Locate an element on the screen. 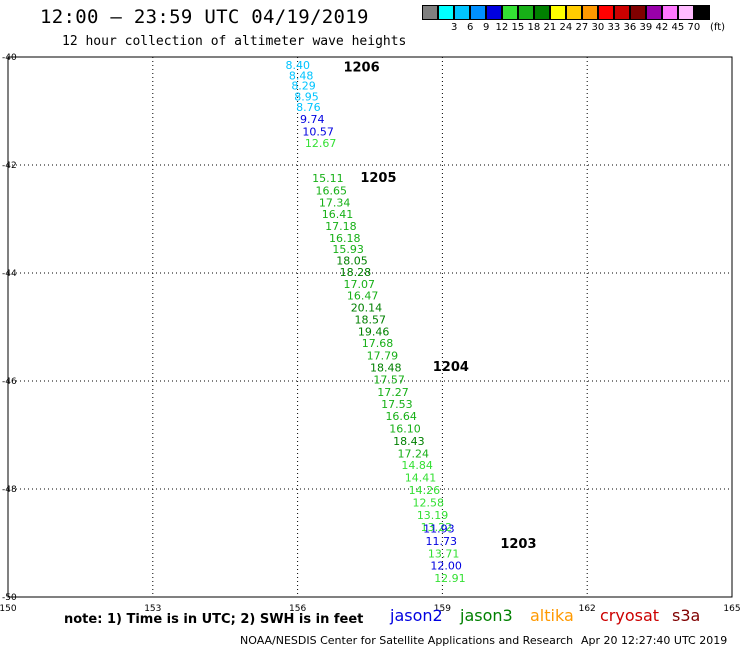 This screenshot has height=650, width=740. track-time-label: 1204 is located at coordinates (451, 367).